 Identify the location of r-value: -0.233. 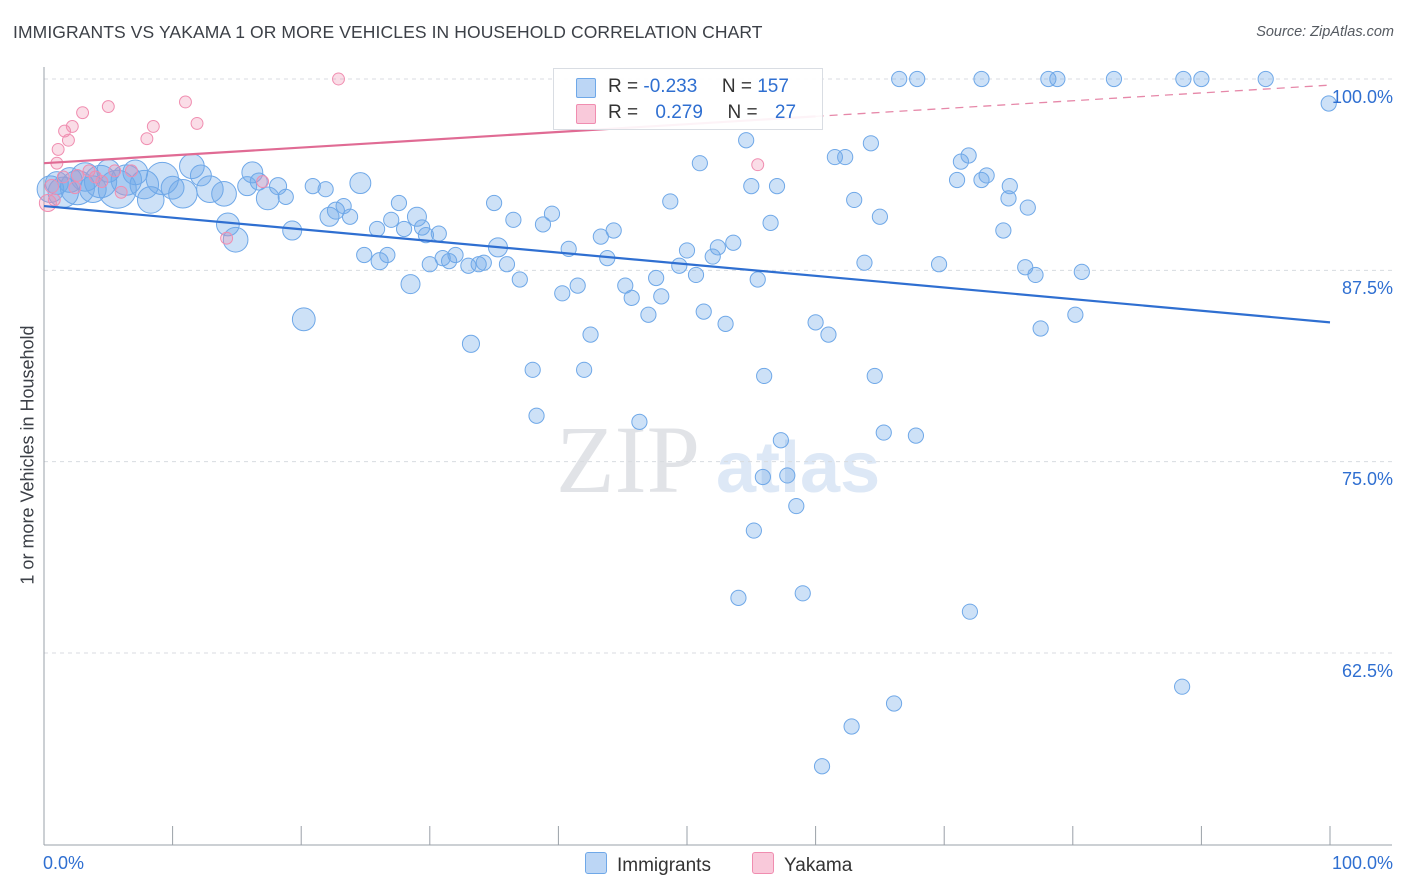
(670, 86).